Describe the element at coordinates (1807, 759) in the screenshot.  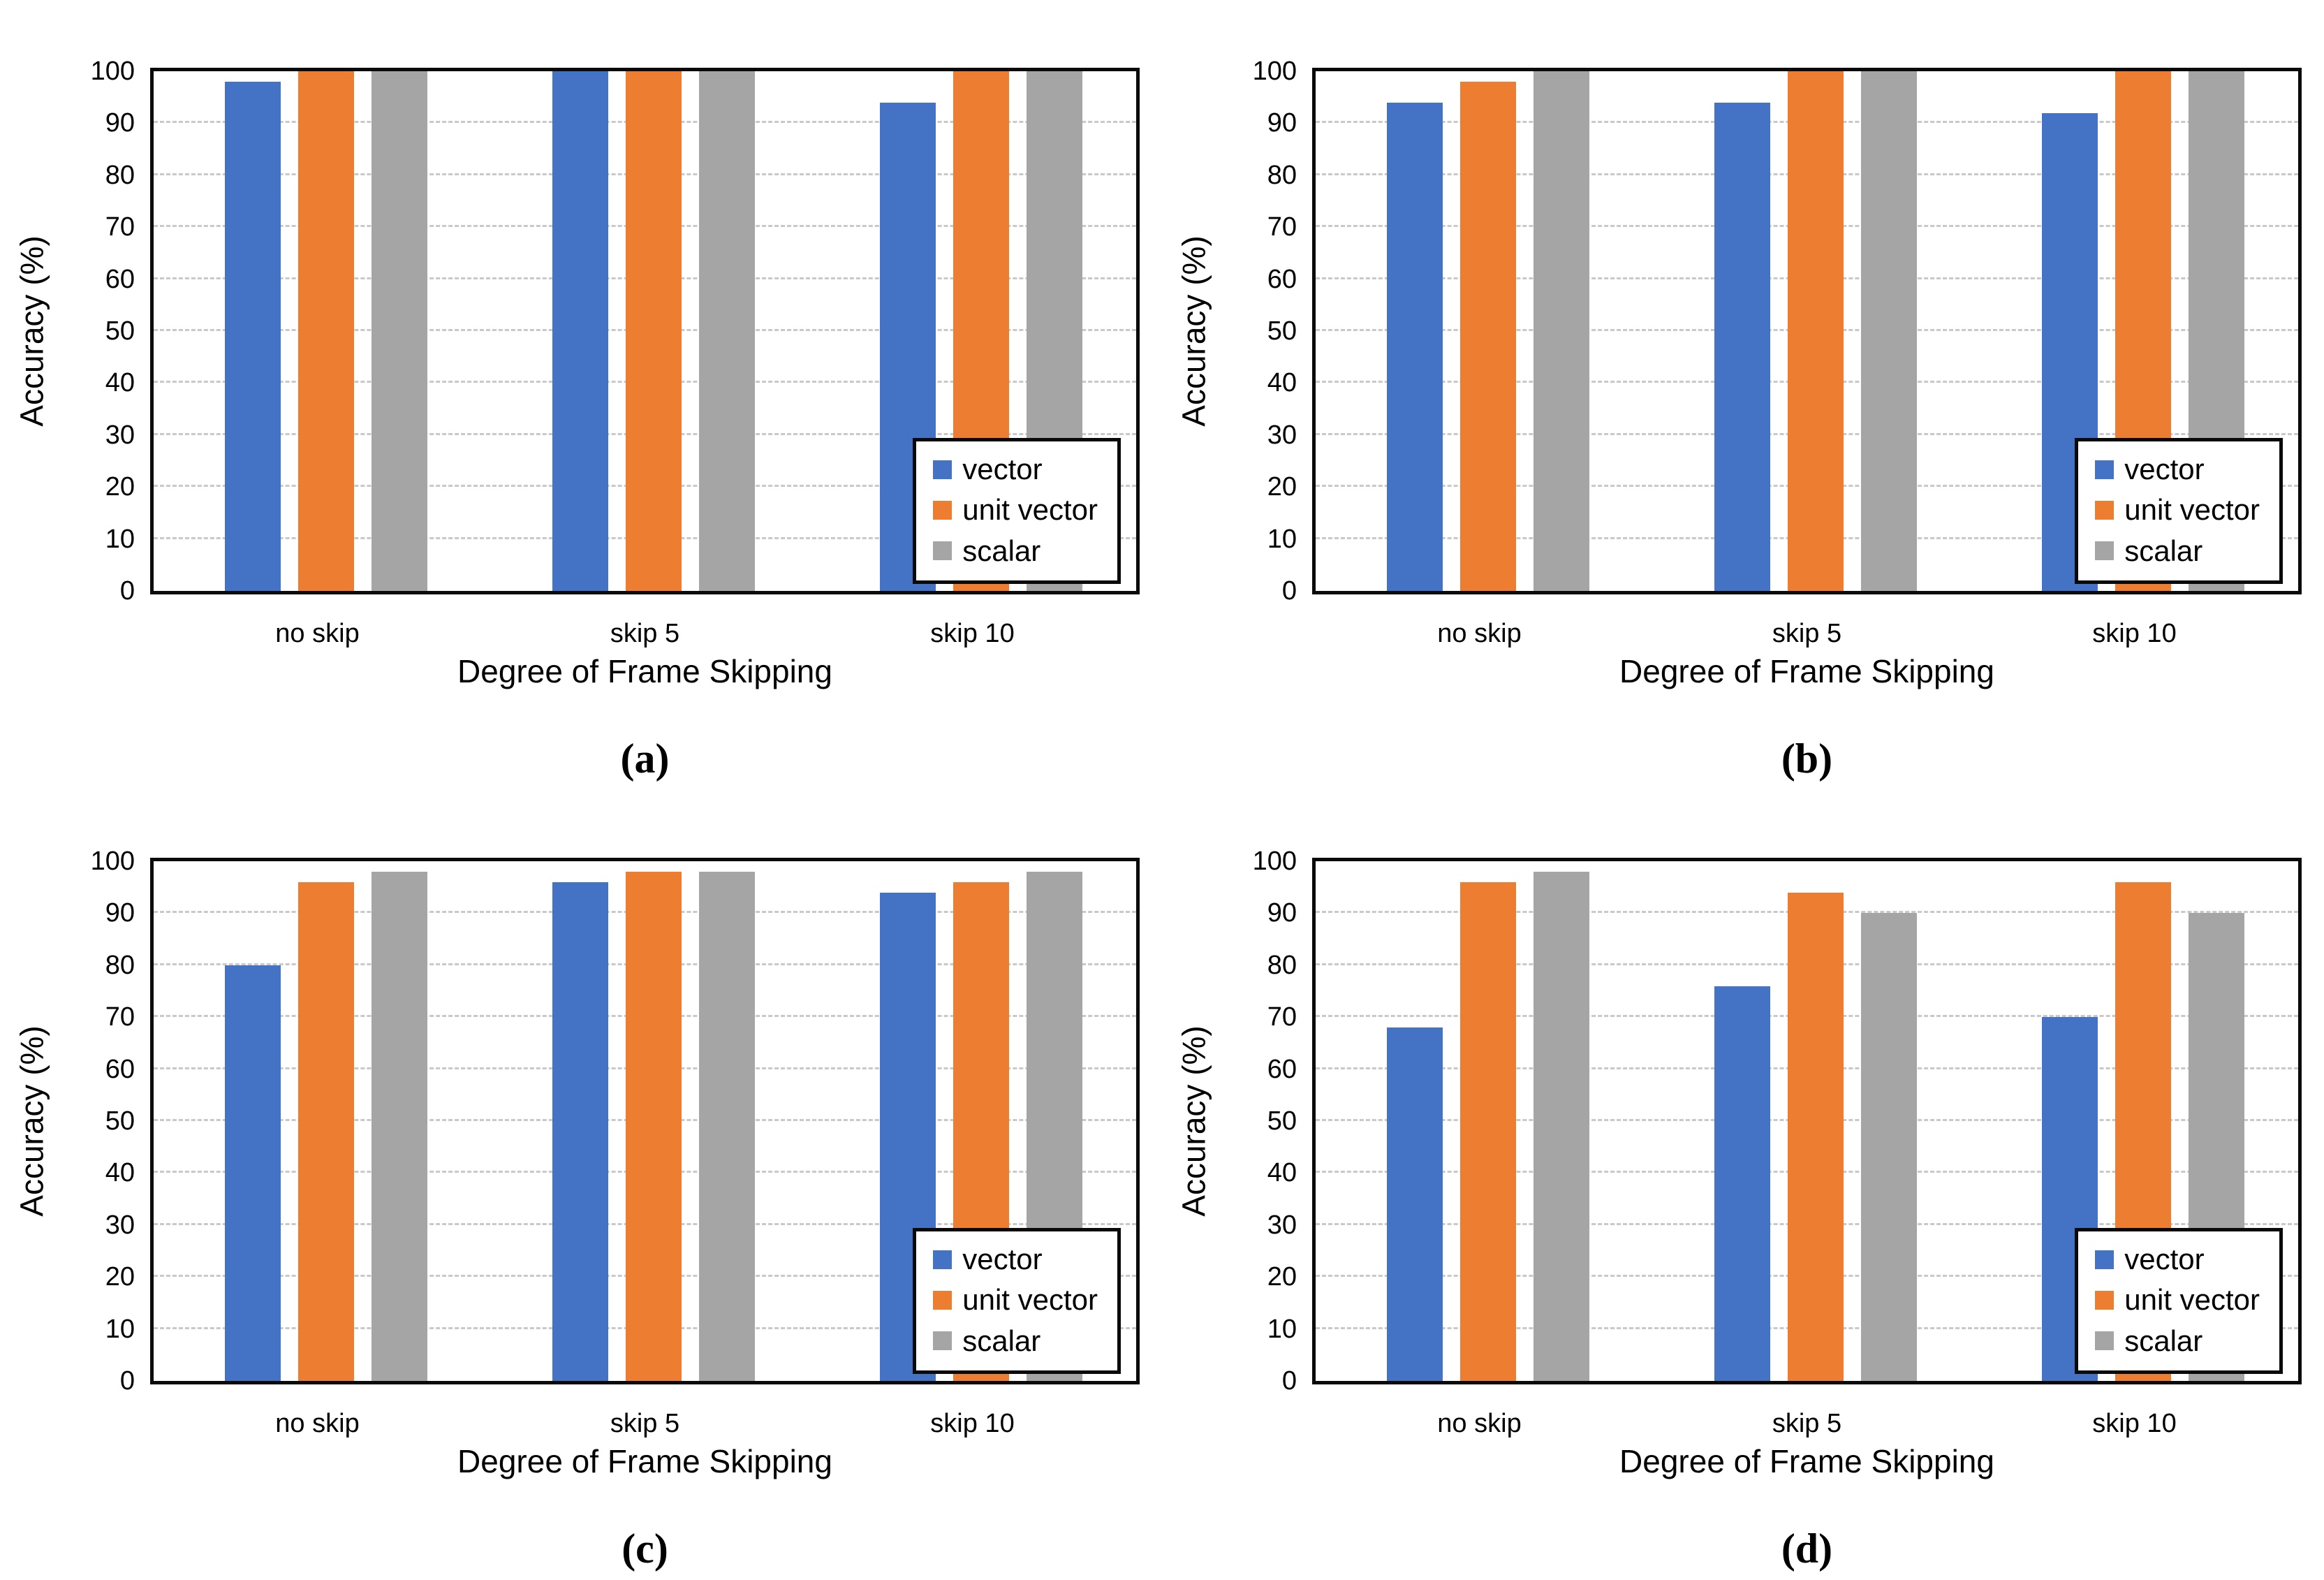
I see `panel-caption: (b)` at that location.